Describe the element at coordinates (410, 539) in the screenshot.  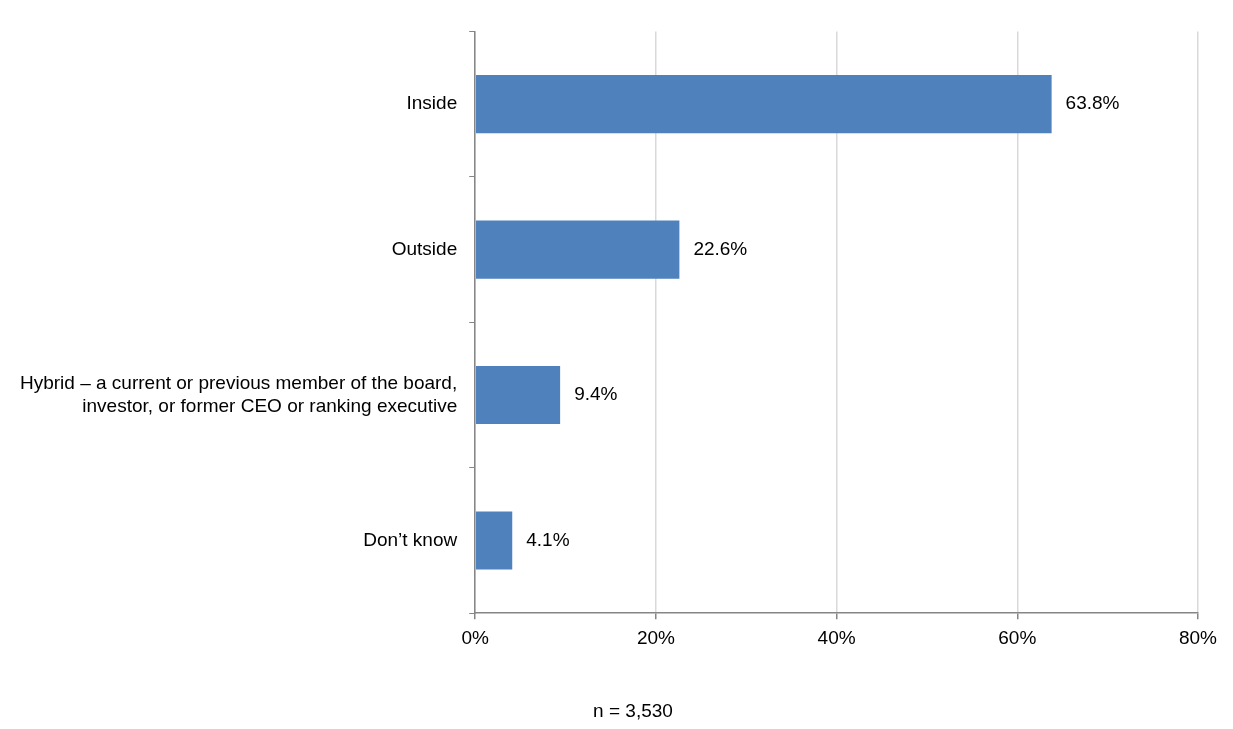
I see `y-tick-label: Don’t know` at that location.